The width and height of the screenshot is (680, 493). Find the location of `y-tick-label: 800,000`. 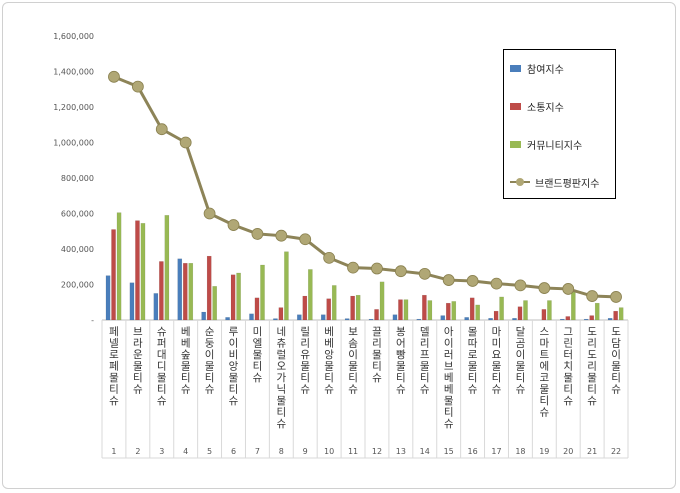

y-tick-label: 800,000 is located at coordinates (77, 178).